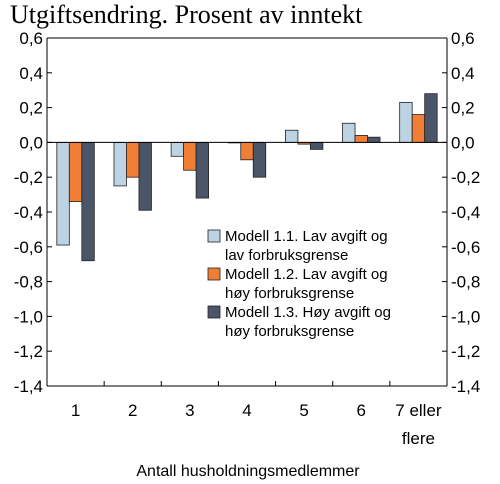 Image resolution: width=500 pixels, height=484 pixels. Describe the element at coordinates (418, 410) in the screenshot. I see `x-tick-label: 7 eller` at that location.